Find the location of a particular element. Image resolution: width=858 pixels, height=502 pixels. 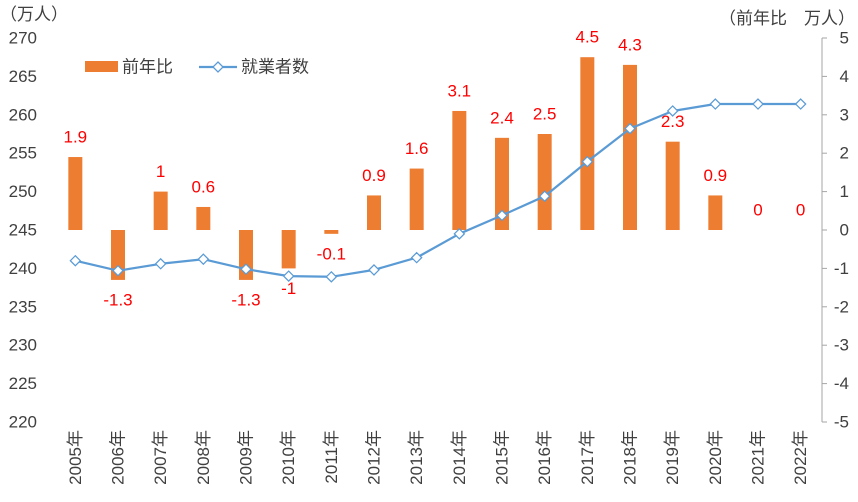

x-tick-label: 2007年 is located at coordinates (160, 457).